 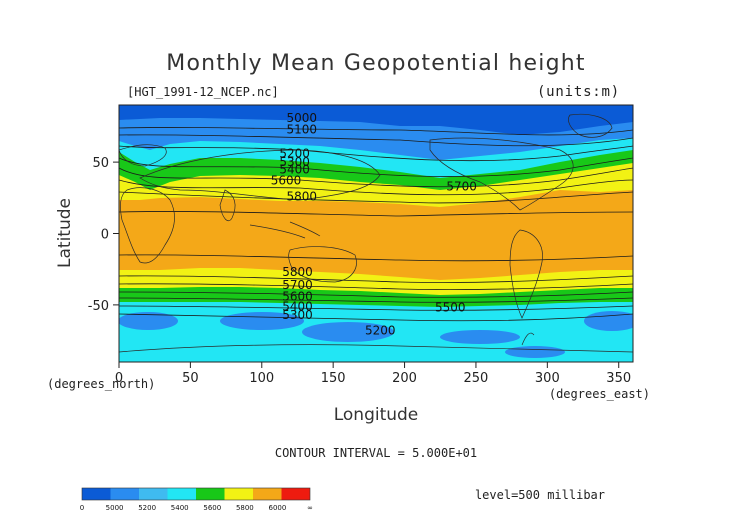 I want to click on color-scale-tick-label: 6000, so click(x=278, y=508).